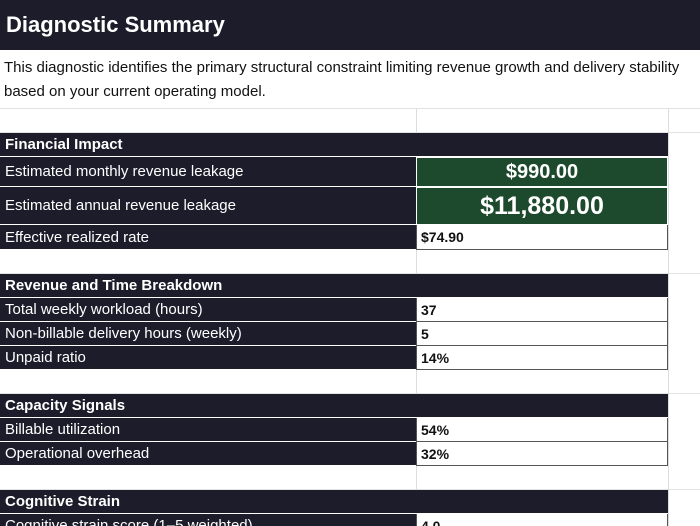  What do you see at coordinates (208, 358) in the screenshot?
I see `row-label: Unpaid ratio` at bounding box center [208, 358].